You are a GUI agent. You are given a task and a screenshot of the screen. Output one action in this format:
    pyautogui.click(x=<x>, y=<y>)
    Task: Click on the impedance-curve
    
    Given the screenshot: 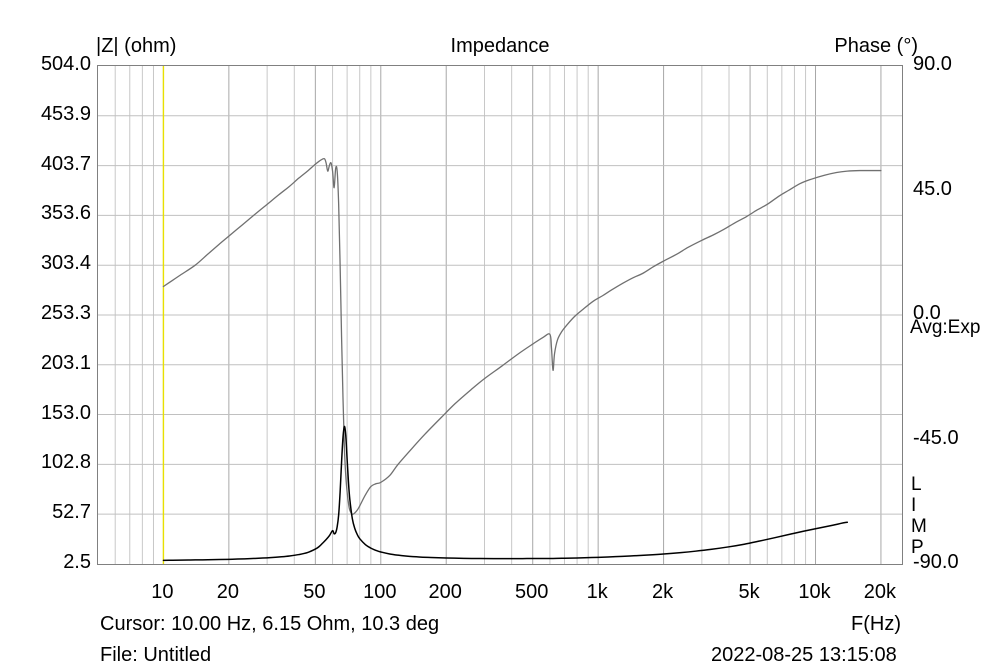 What is the action you would take?
    pyautogui.click(x=505, y=493)
    